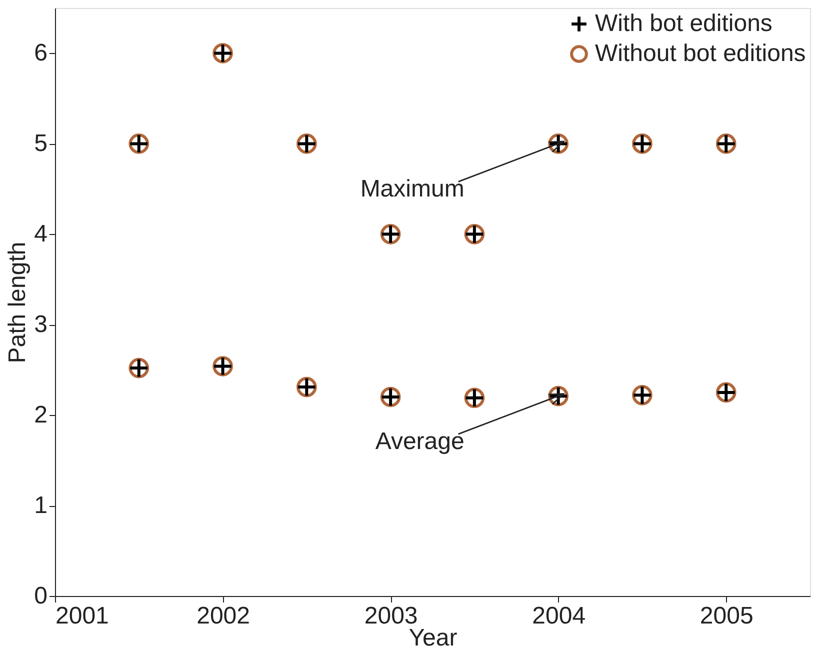 The image size is (833, 664). What do you see at coordinates (559, 616) in the screenshot?
I see `x-tick-label: 2004` at bounding box center [559, 616].